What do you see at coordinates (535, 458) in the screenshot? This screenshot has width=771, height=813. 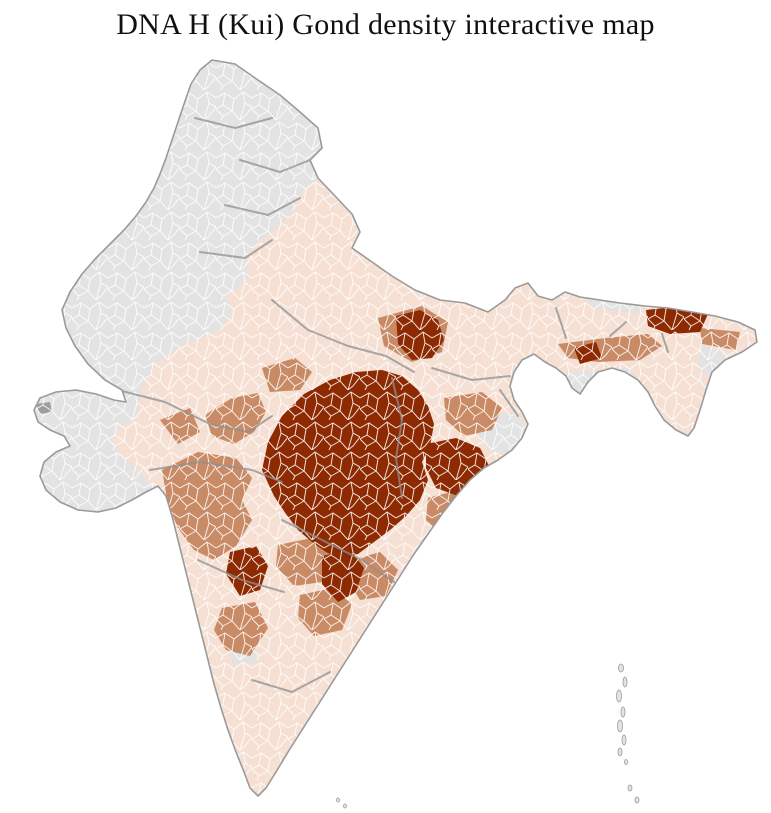 I see `unknown-district` at bounding box center [535, 458].